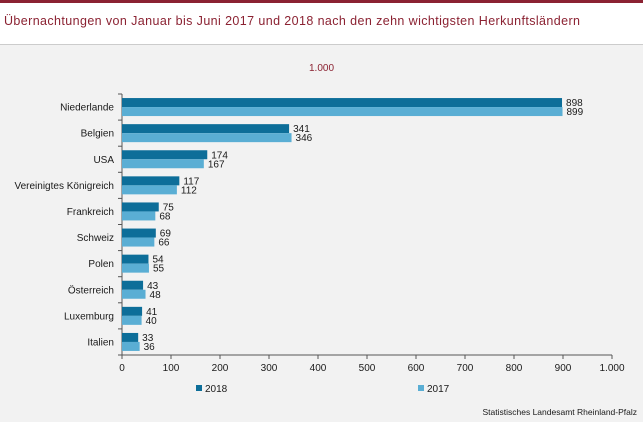  What do you see at coordinates (219, 155) in the screenshot?
I see `value-label-2018: 174` at bounding box center [219, 155].